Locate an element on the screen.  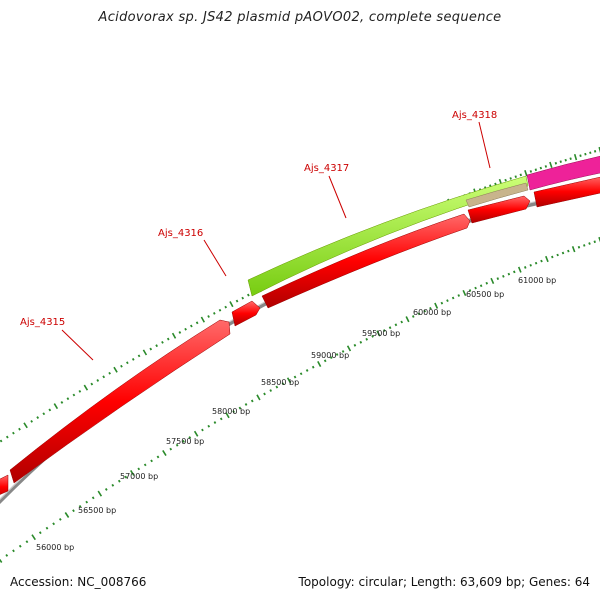
bp-label: 57000 bp is located at coordinates (139, 476).